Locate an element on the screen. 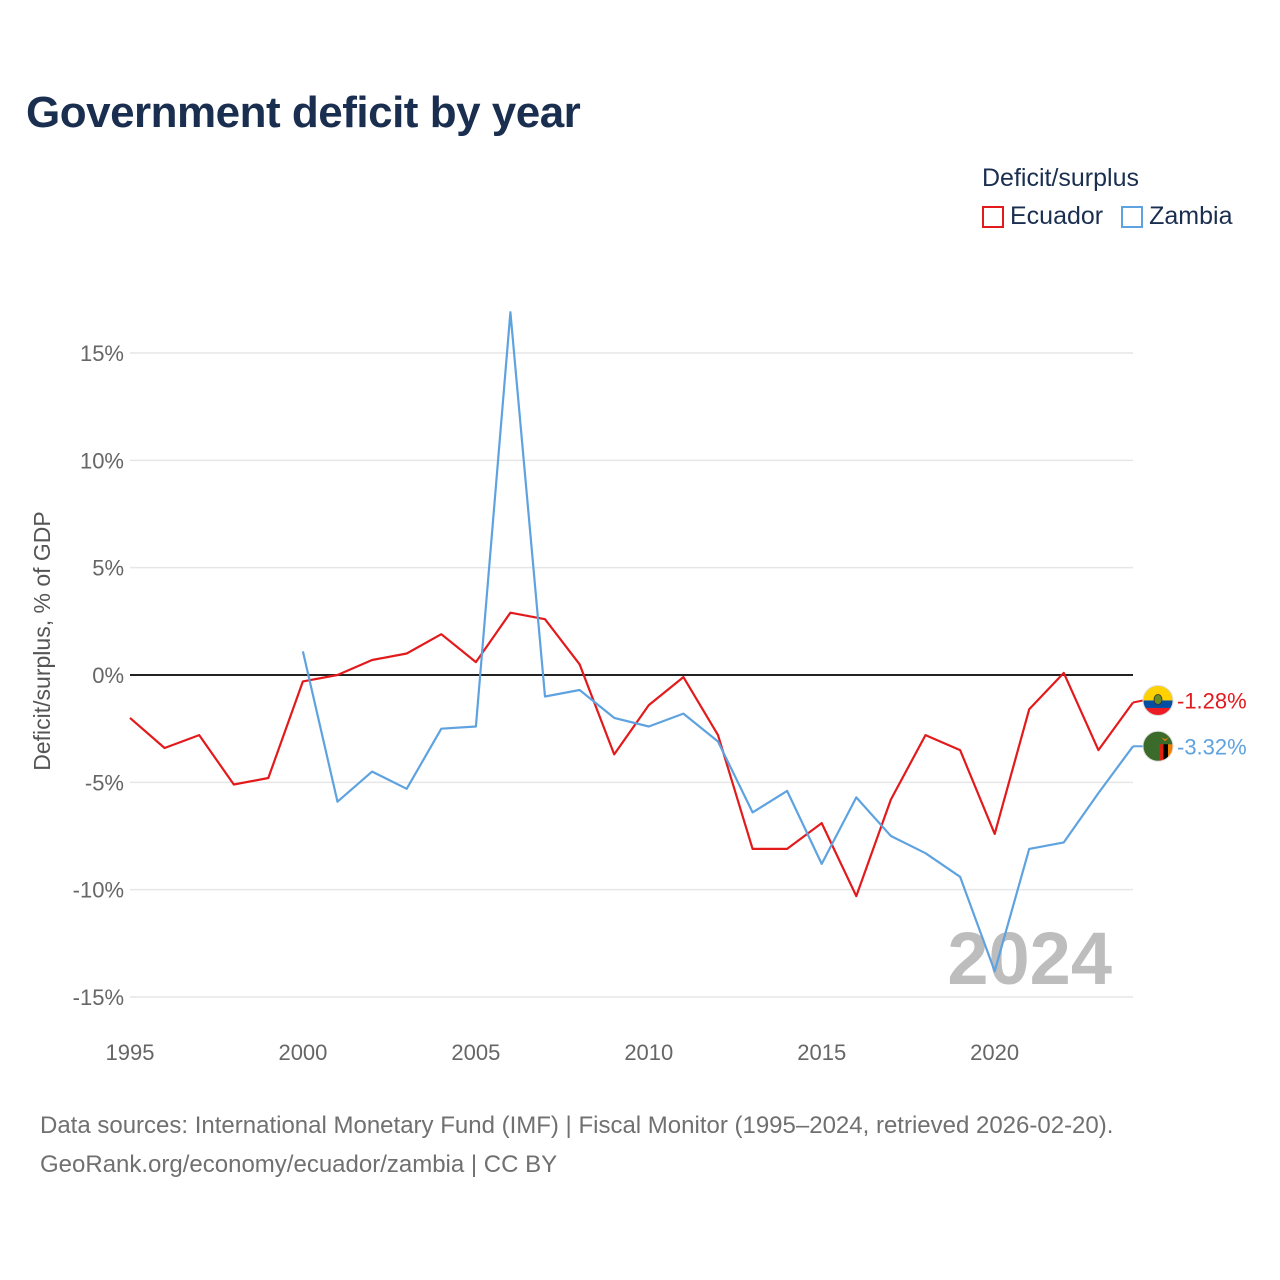 The height and width of the screenshot is (1280, 1280). y-tick-label: -5% is located at coordinates (104, 782).